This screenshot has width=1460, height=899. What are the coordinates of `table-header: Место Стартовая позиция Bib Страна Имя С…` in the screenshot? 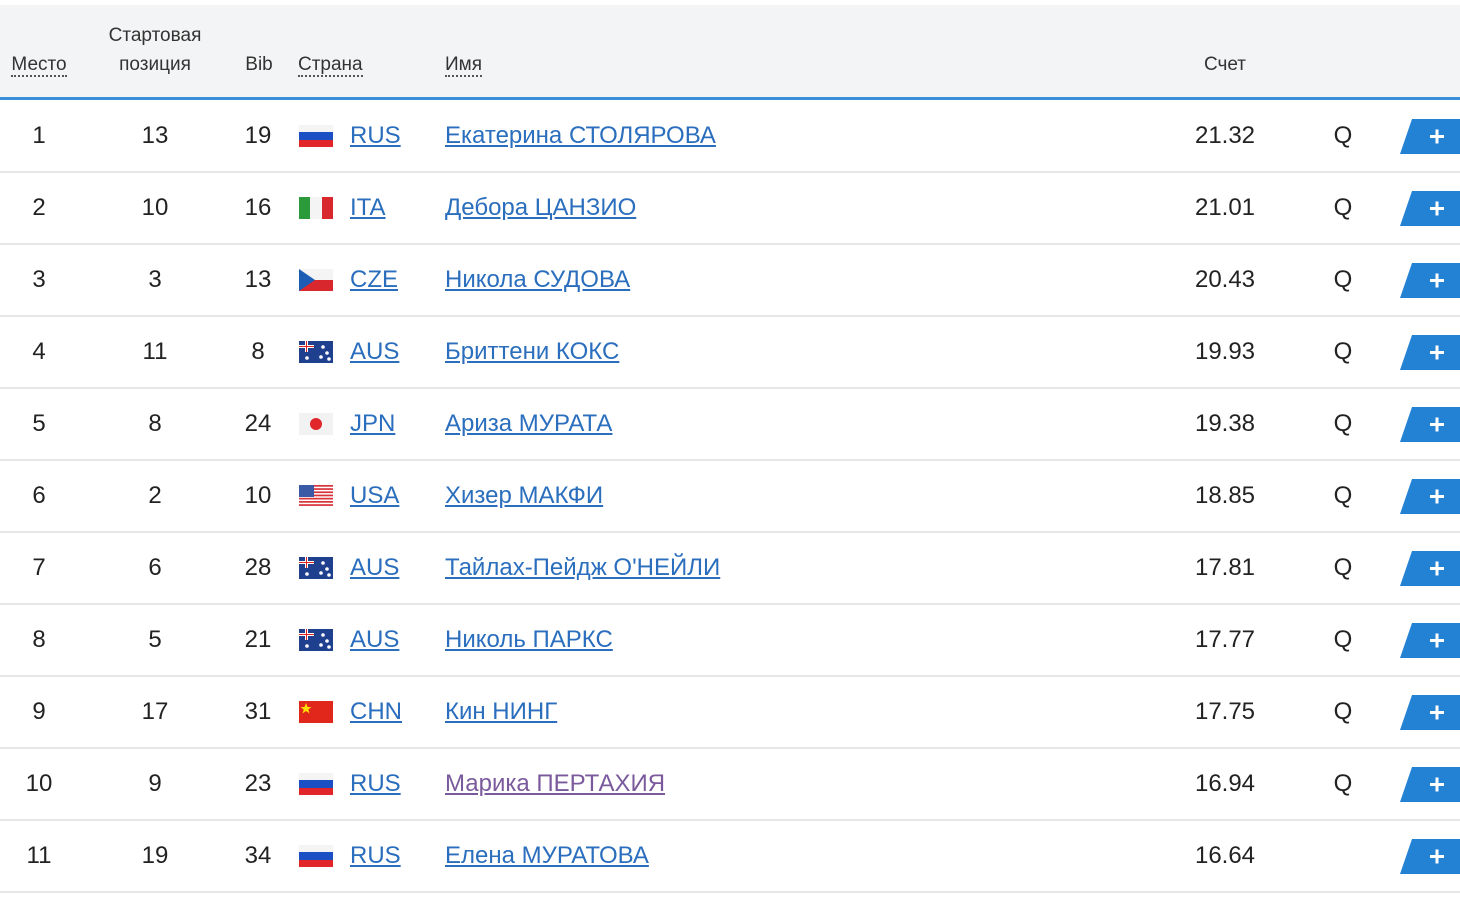 It's located at (730, 52).